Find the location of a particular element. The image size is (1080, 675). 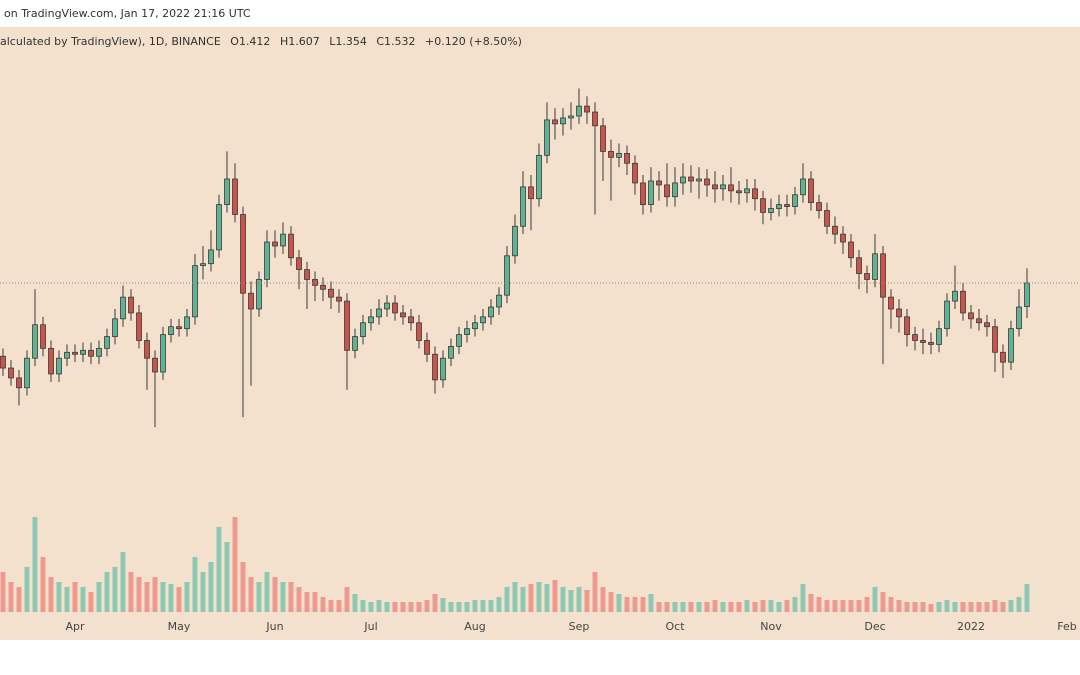

legend-item: C1.532 is located at coordinates (395, 41).